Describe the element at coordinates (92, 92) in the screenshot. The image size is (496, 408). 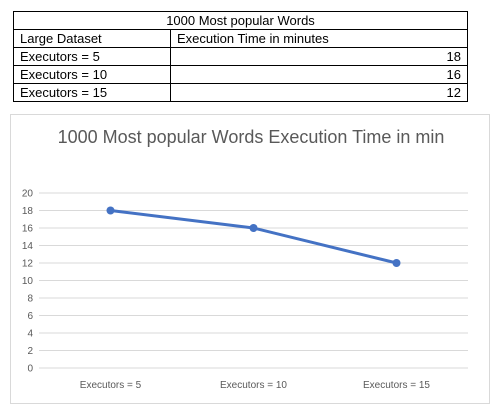
I see `row-label: Executors = 15` at that location.